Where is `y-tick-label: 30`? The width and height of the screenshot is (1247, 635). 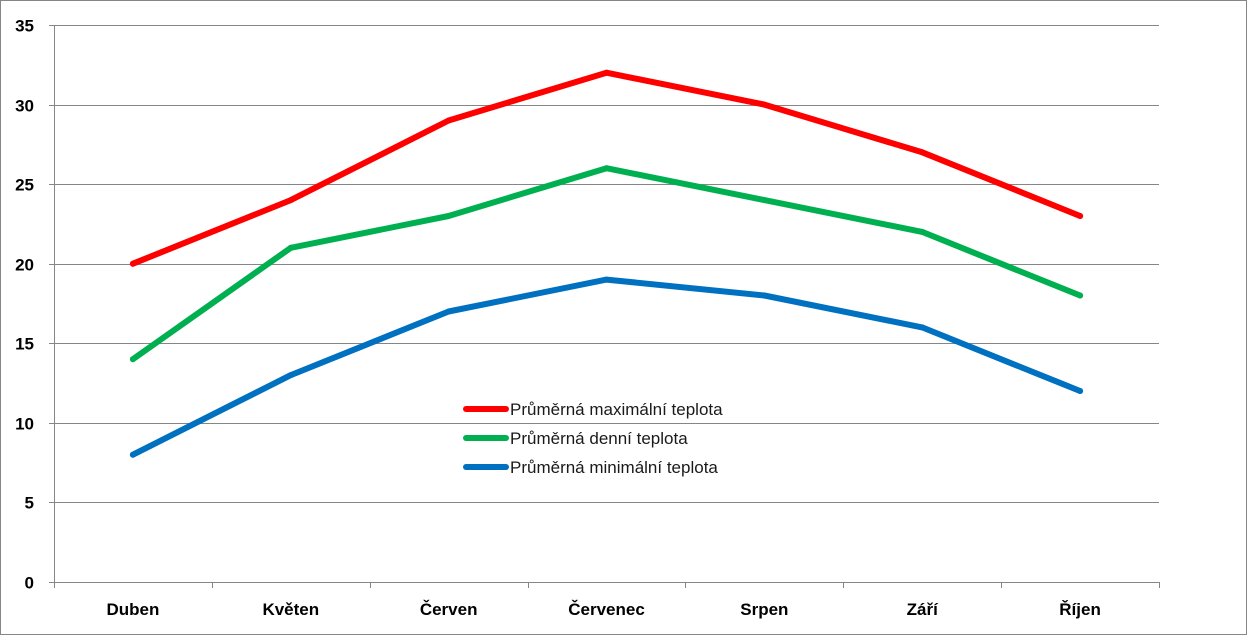 y-tick-label: 30 is located at coordinates (24, 106).